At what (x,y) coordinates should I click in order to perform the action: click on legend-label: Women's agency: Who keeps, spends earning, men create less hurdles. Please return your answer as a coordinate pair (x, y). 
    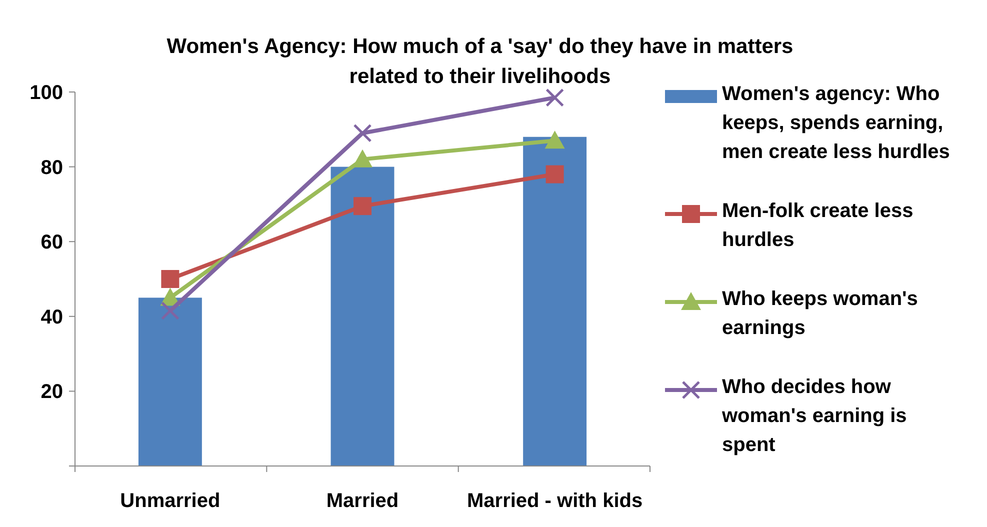
    Looking at the image, I should click on (836, 123).